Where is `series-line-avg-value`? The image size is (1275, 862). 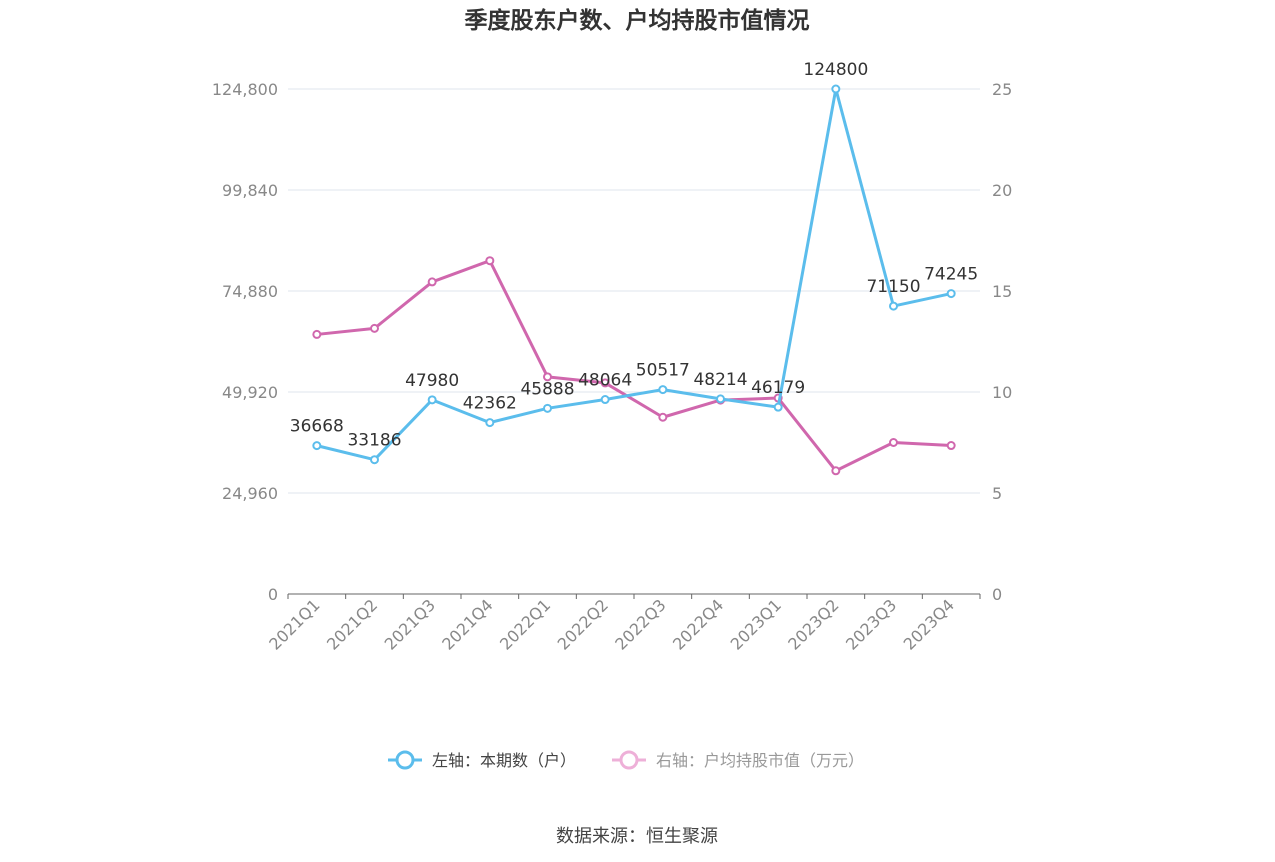 series-line-avg-value is located at coordinates (634, 366).